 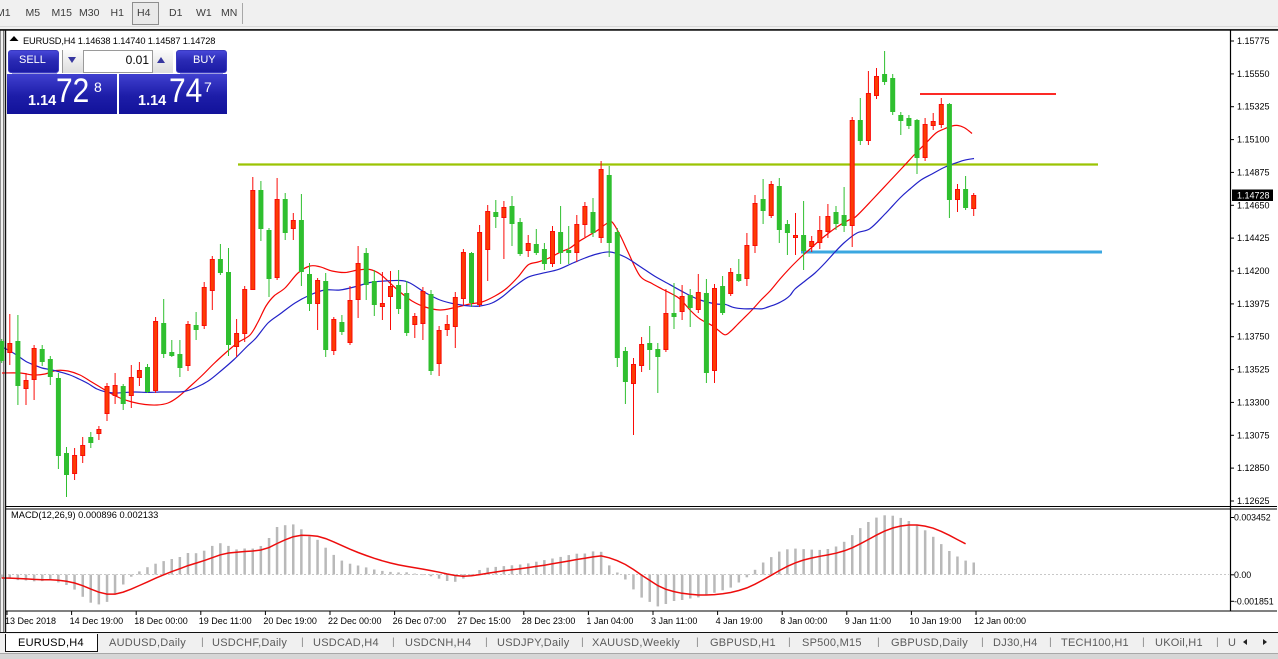 What do you see at coordinates (935, 621) in the screenshot?
I see `svg-text: 10 Jan 19:00` at bounding box center [935, 621].